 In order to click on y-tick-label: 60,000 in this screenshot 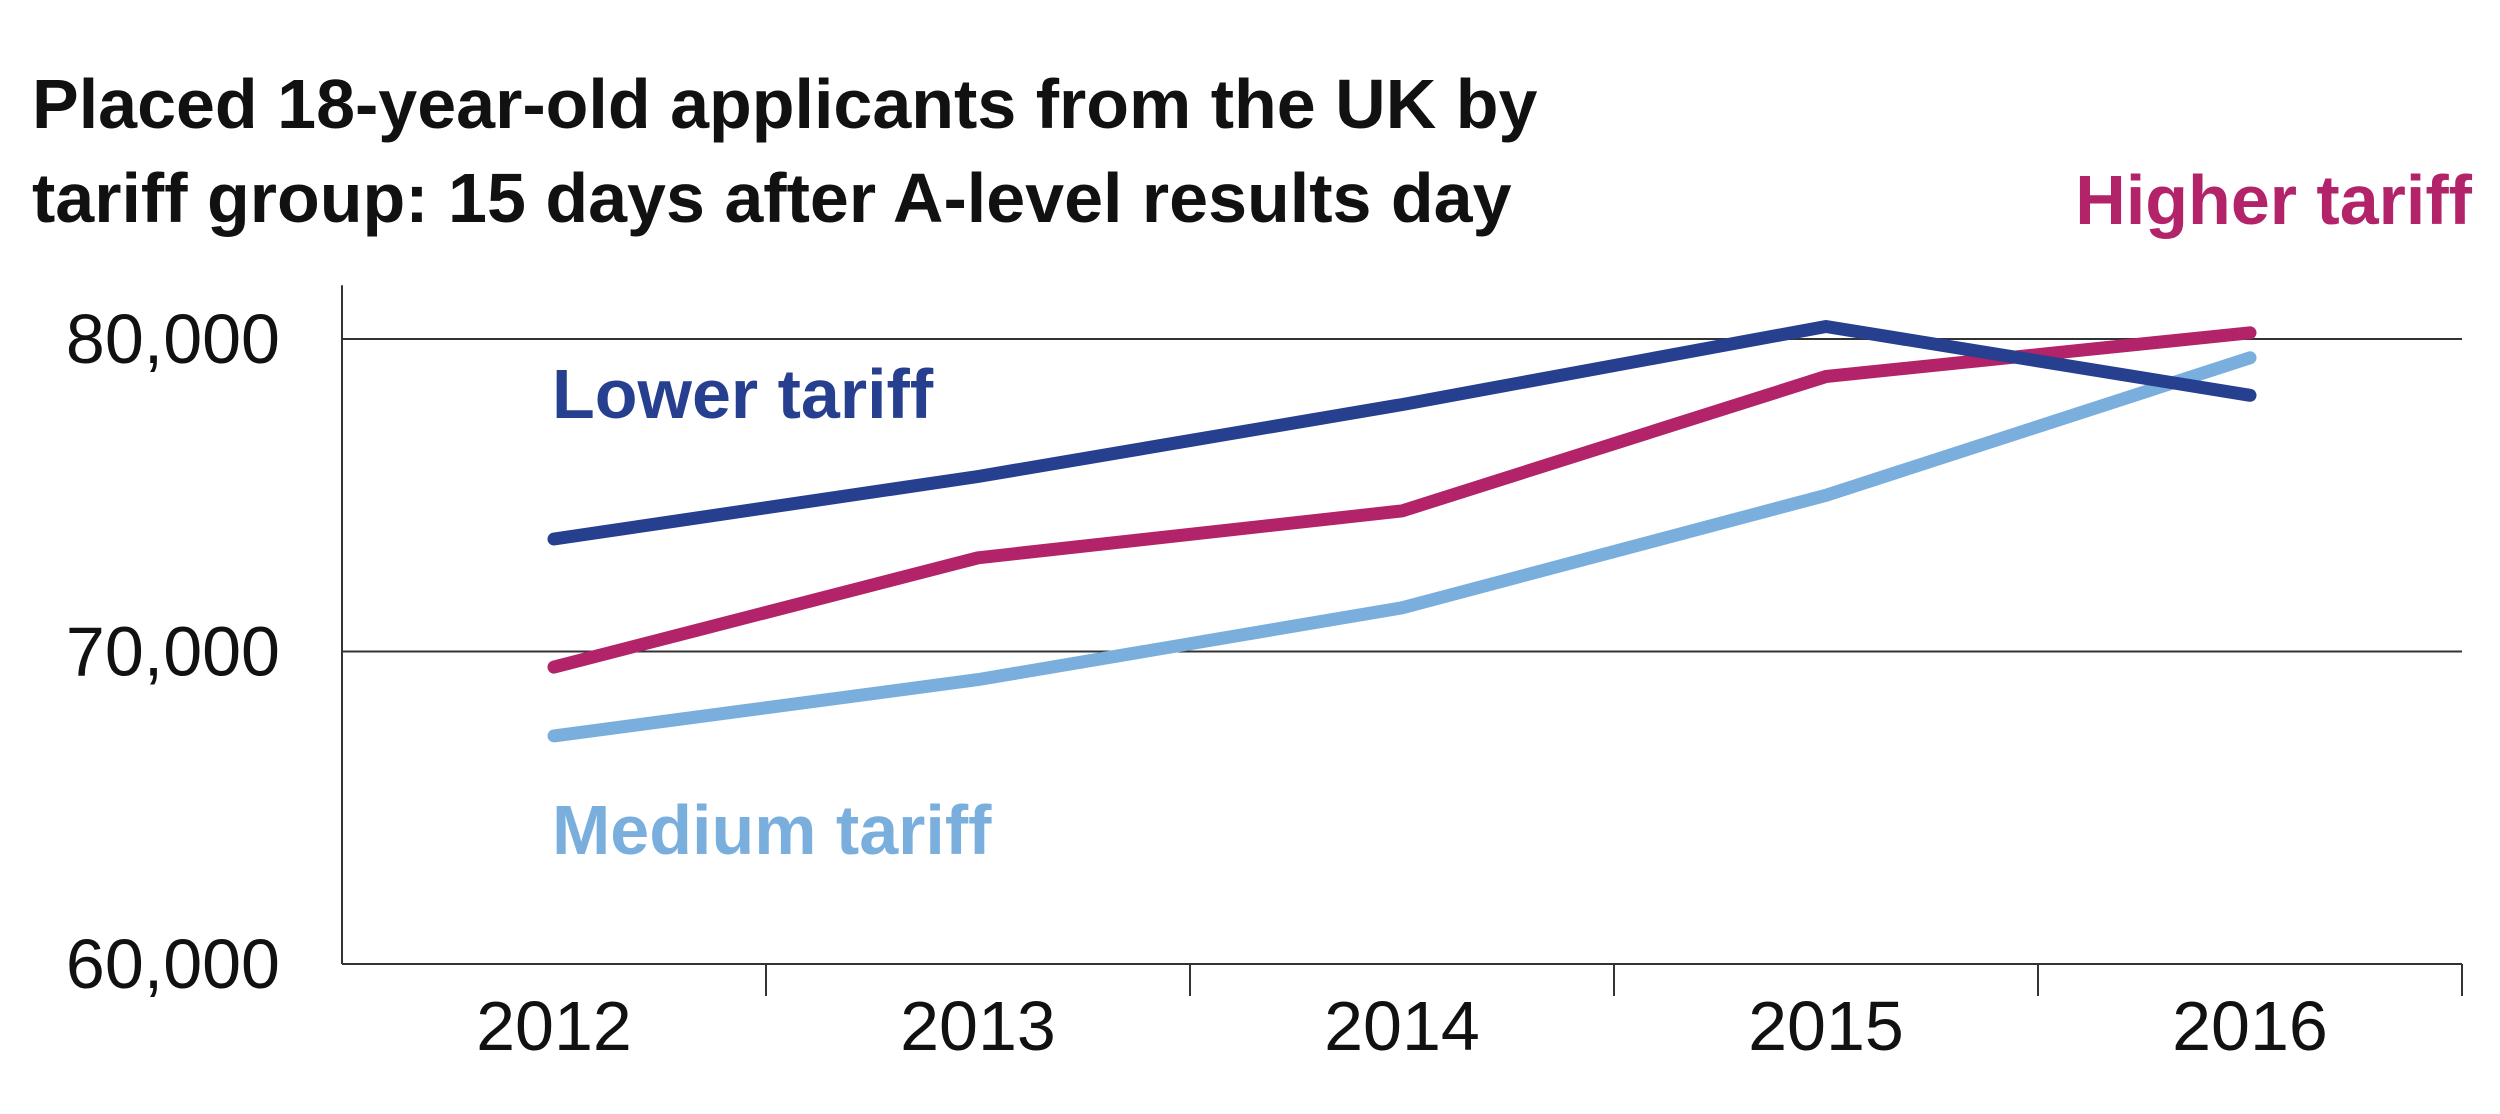, I will do `click(173, 964)`.